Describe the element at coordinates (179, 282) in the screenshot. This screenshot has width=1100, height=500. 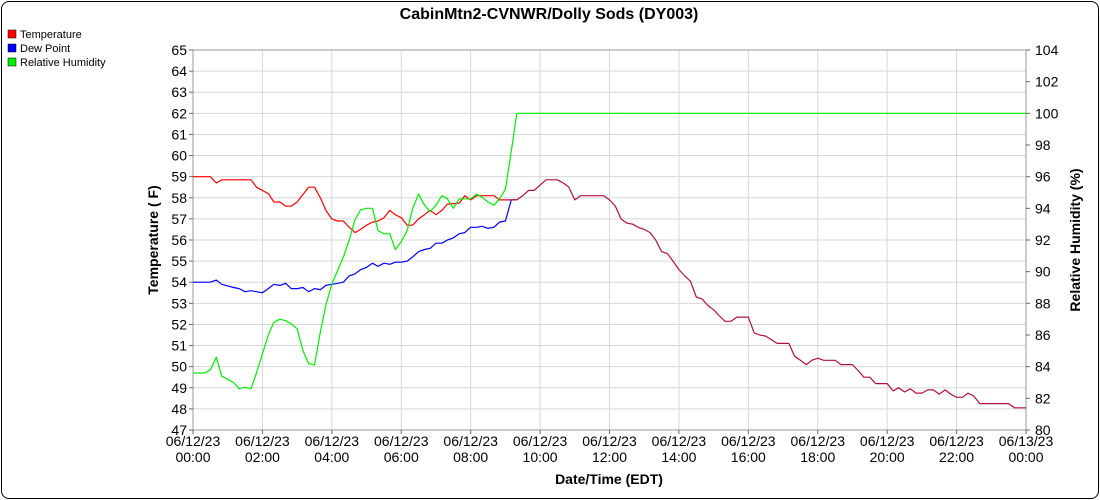
I see `y-tick-label: 54` at that location.